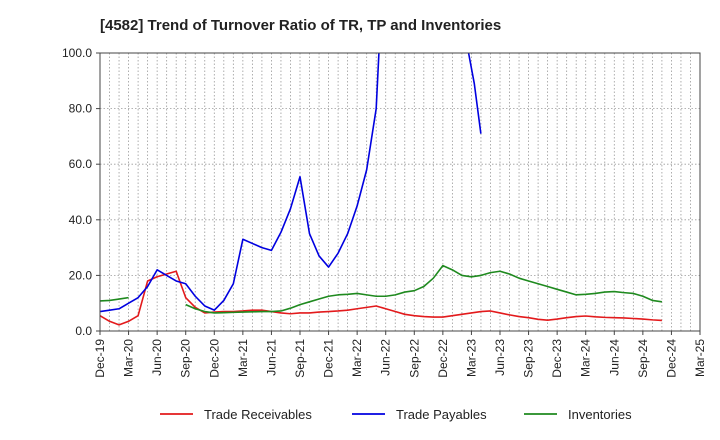 The image size is (720, 440). I want to click on x-tick-label: Dec-21, so click(329, 358).